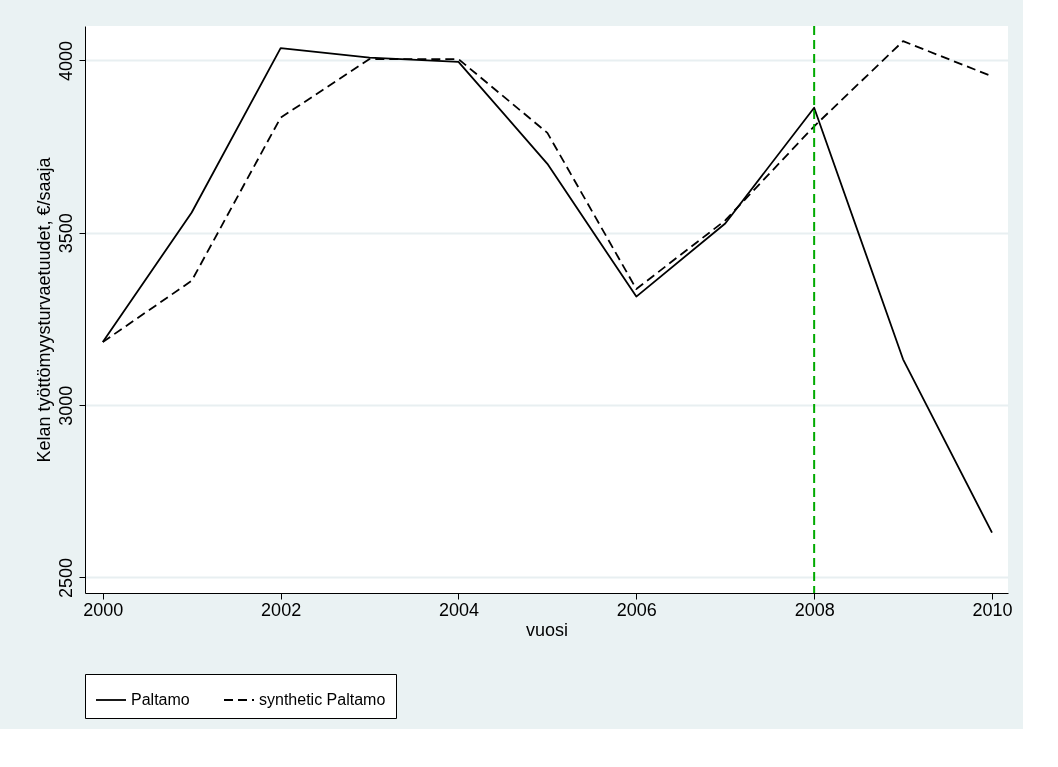 Image resolution: width=1058 pixels, height=767 pixels. Describe the element at coordinates (547, 629) in the screenshot. I see `x-axis-title: vuosi` at that location.